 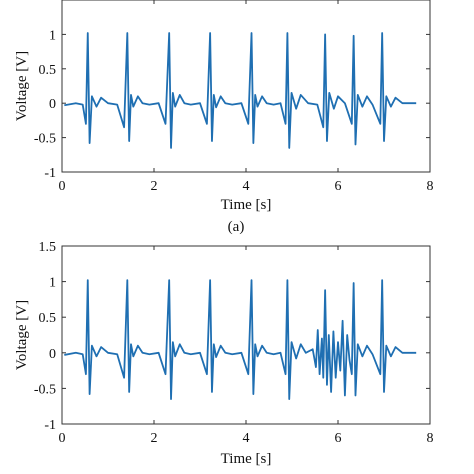 I want to click on y-tick-label: 1.5, so click(x=48, y=247).